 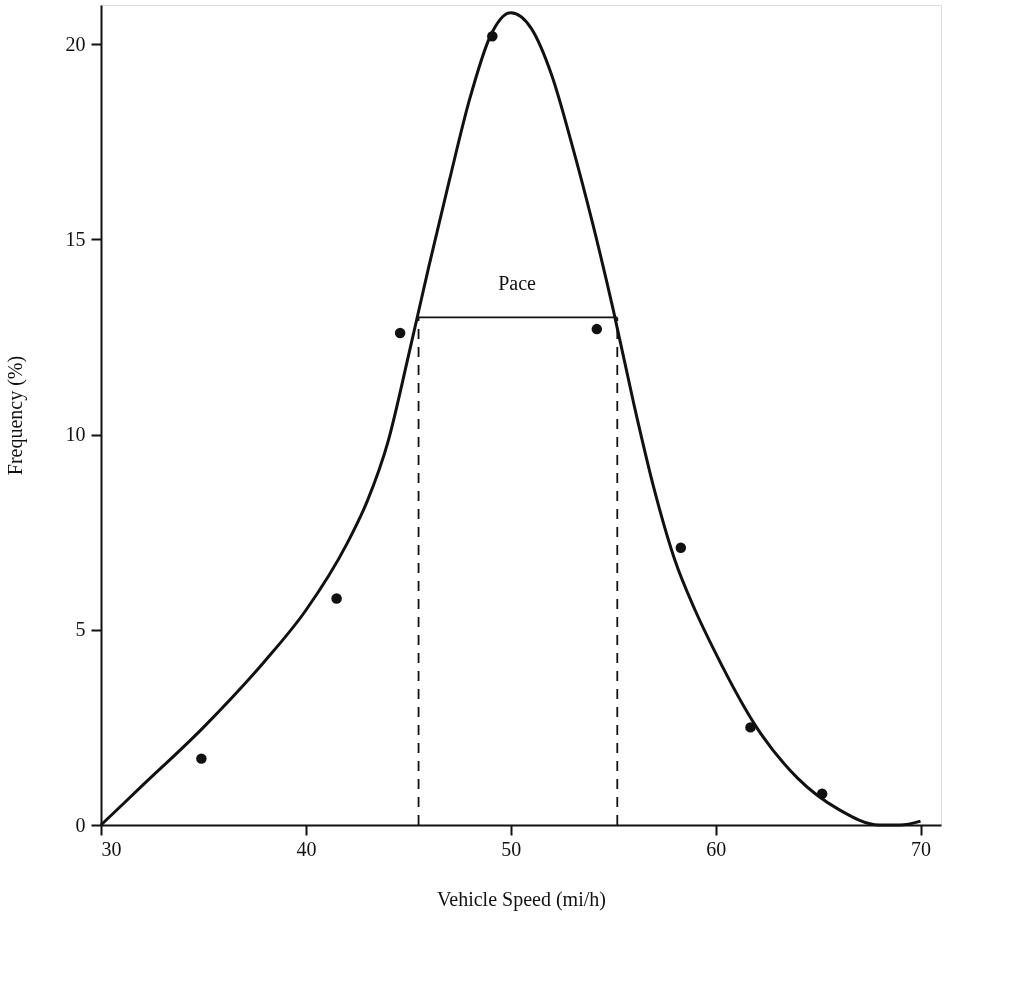 What do you see at coordinates (511, 848) in the screenshot?
I see `x-tick-label: 50` at bounding box center [511, 848].